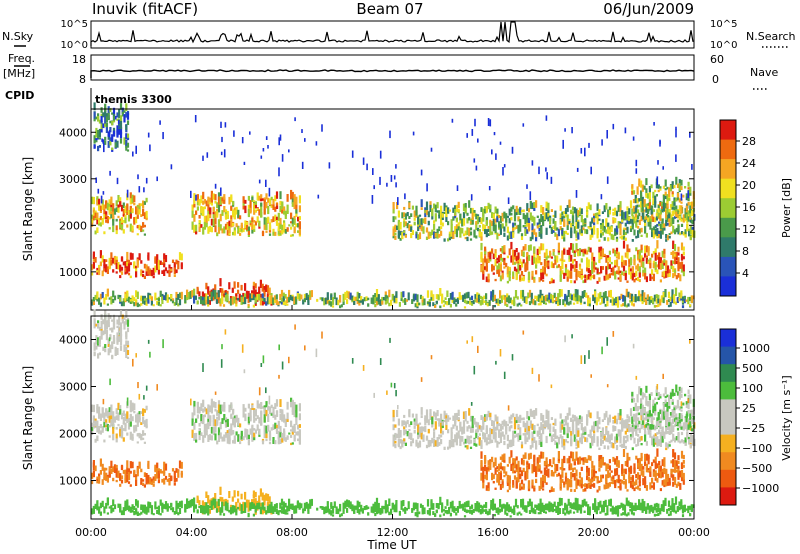 The image size is (800, 554). Describe the element at coordinates (715, 79) in the screenshot. I see `nave-tick-bottom: 0` at that location.